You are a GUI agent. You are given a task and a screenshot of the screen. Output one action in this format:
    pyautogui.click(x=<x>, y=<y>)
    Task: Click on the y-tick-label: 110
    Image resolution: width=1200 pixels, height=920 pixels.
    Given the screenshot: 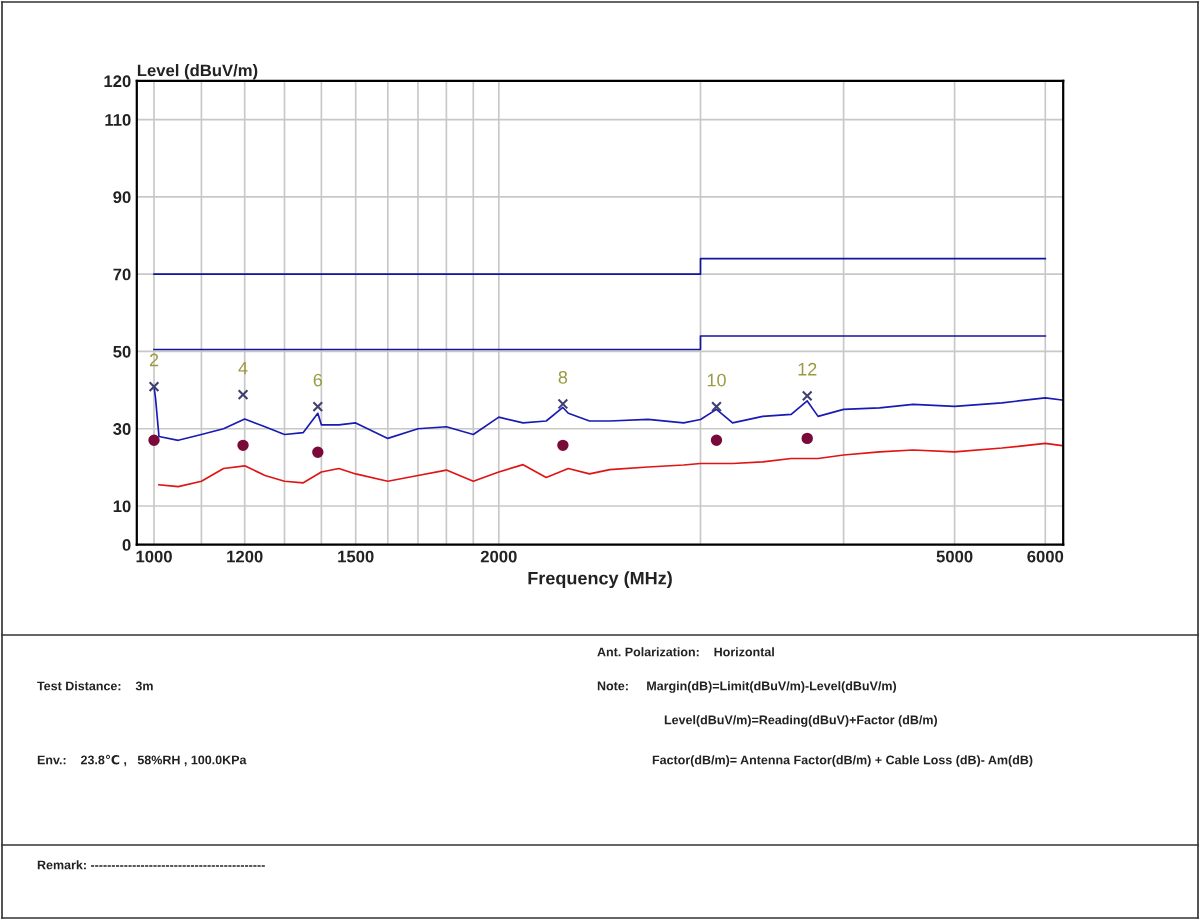 What is the action you would take?
    pyautogui.click(x=118, y=120)
    